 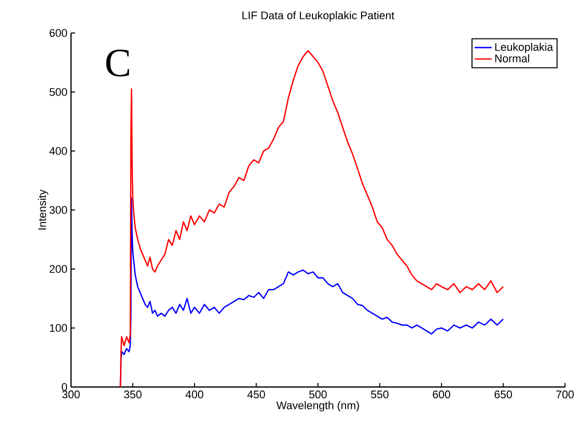 What do you see at coordinates (317, 406) in the screenshot?
I see `x-axis-title: Wavelength (nm)` at bounding box center [317, 406].